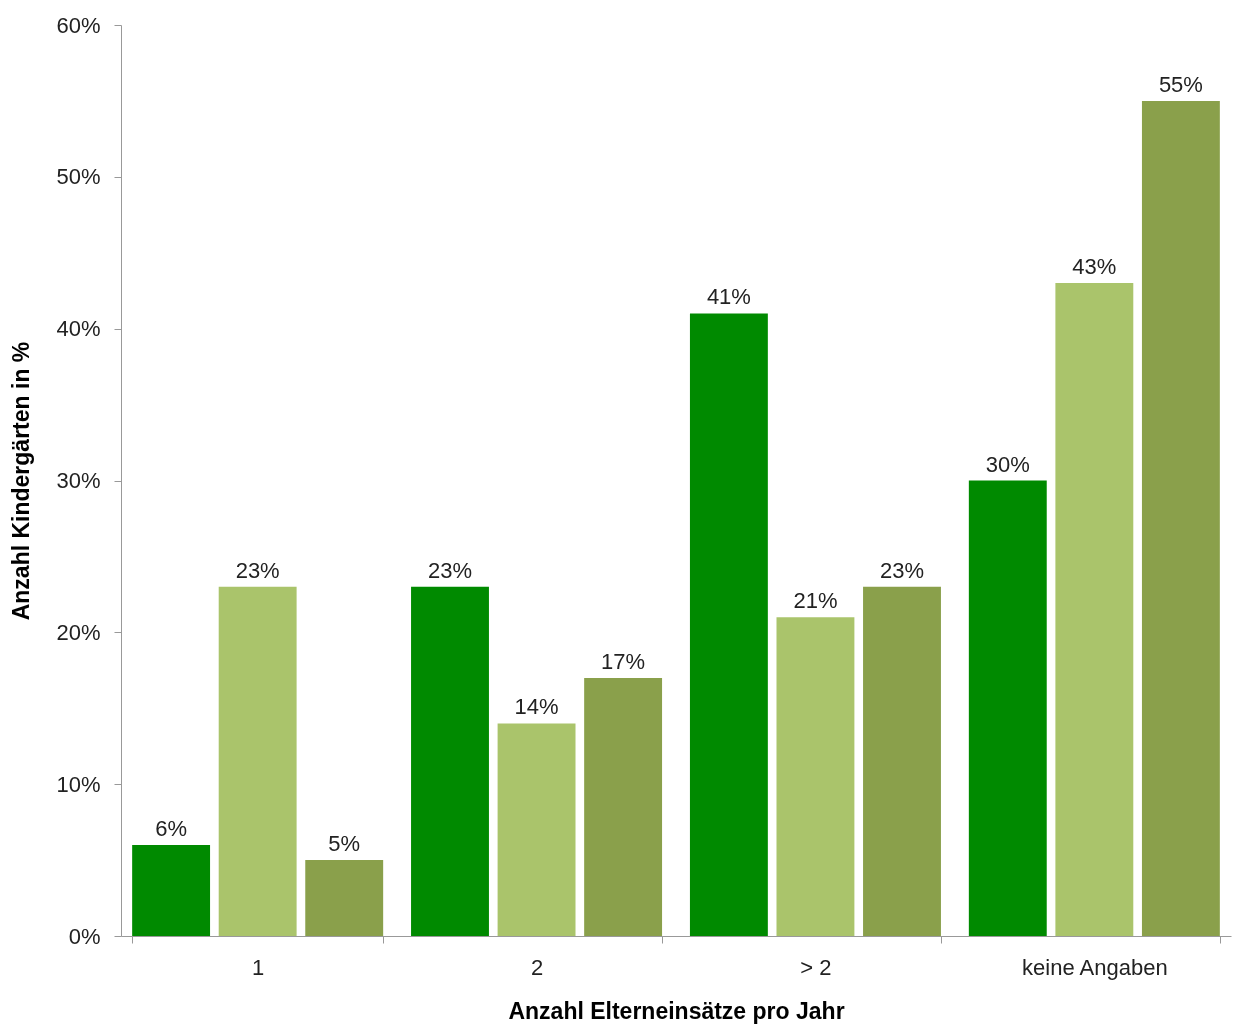  Describe the element at coordinates (536, 707) in the screenshot. I see `data-label: 14%` at that location.